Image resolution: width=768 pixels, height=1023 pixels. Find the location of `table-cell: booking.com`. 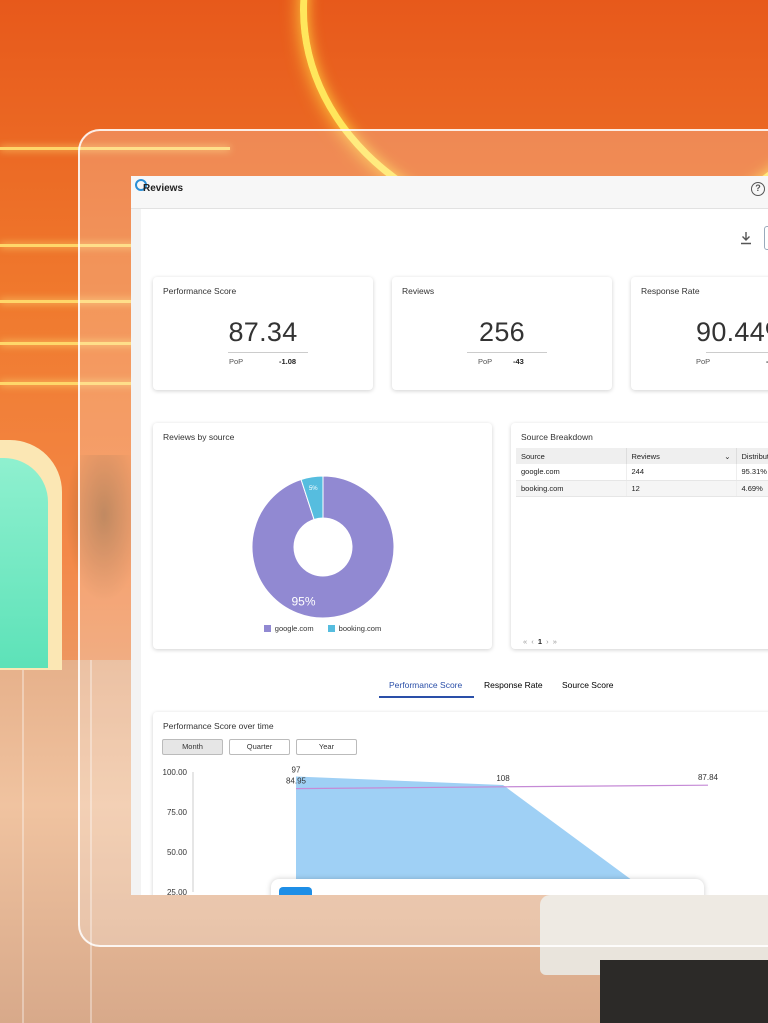

table-cell: booking.com is located at coordinates (571, 488).